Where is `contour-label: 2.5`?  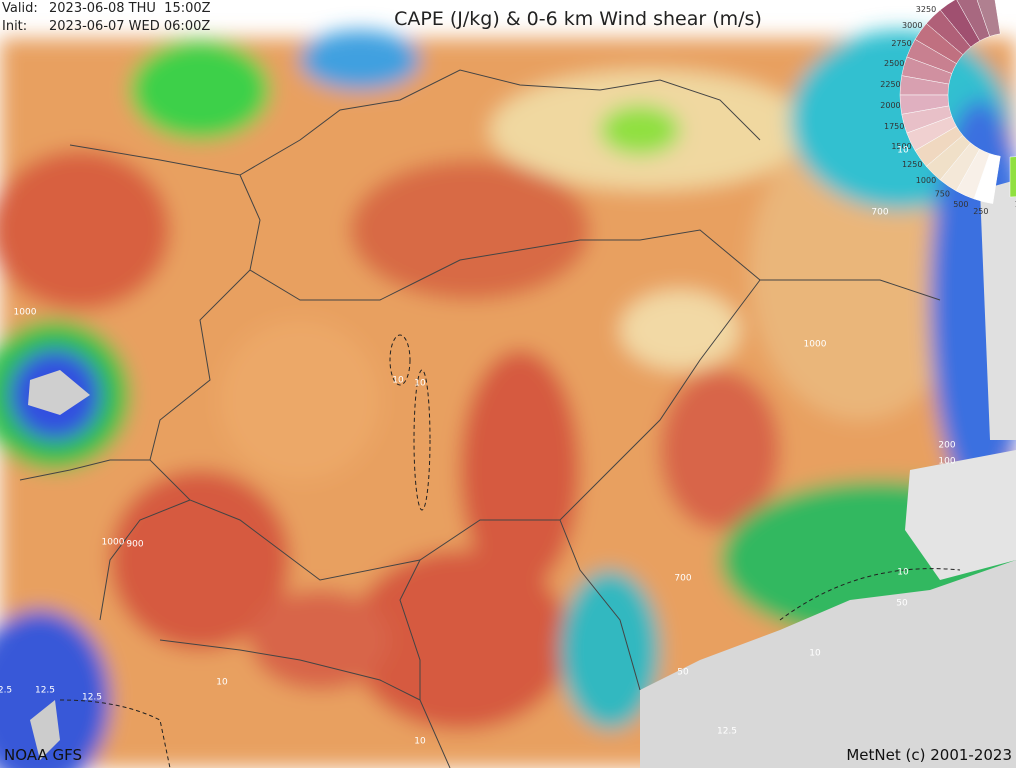 contour-label: 2.5 is located at coordinates (6, 691).